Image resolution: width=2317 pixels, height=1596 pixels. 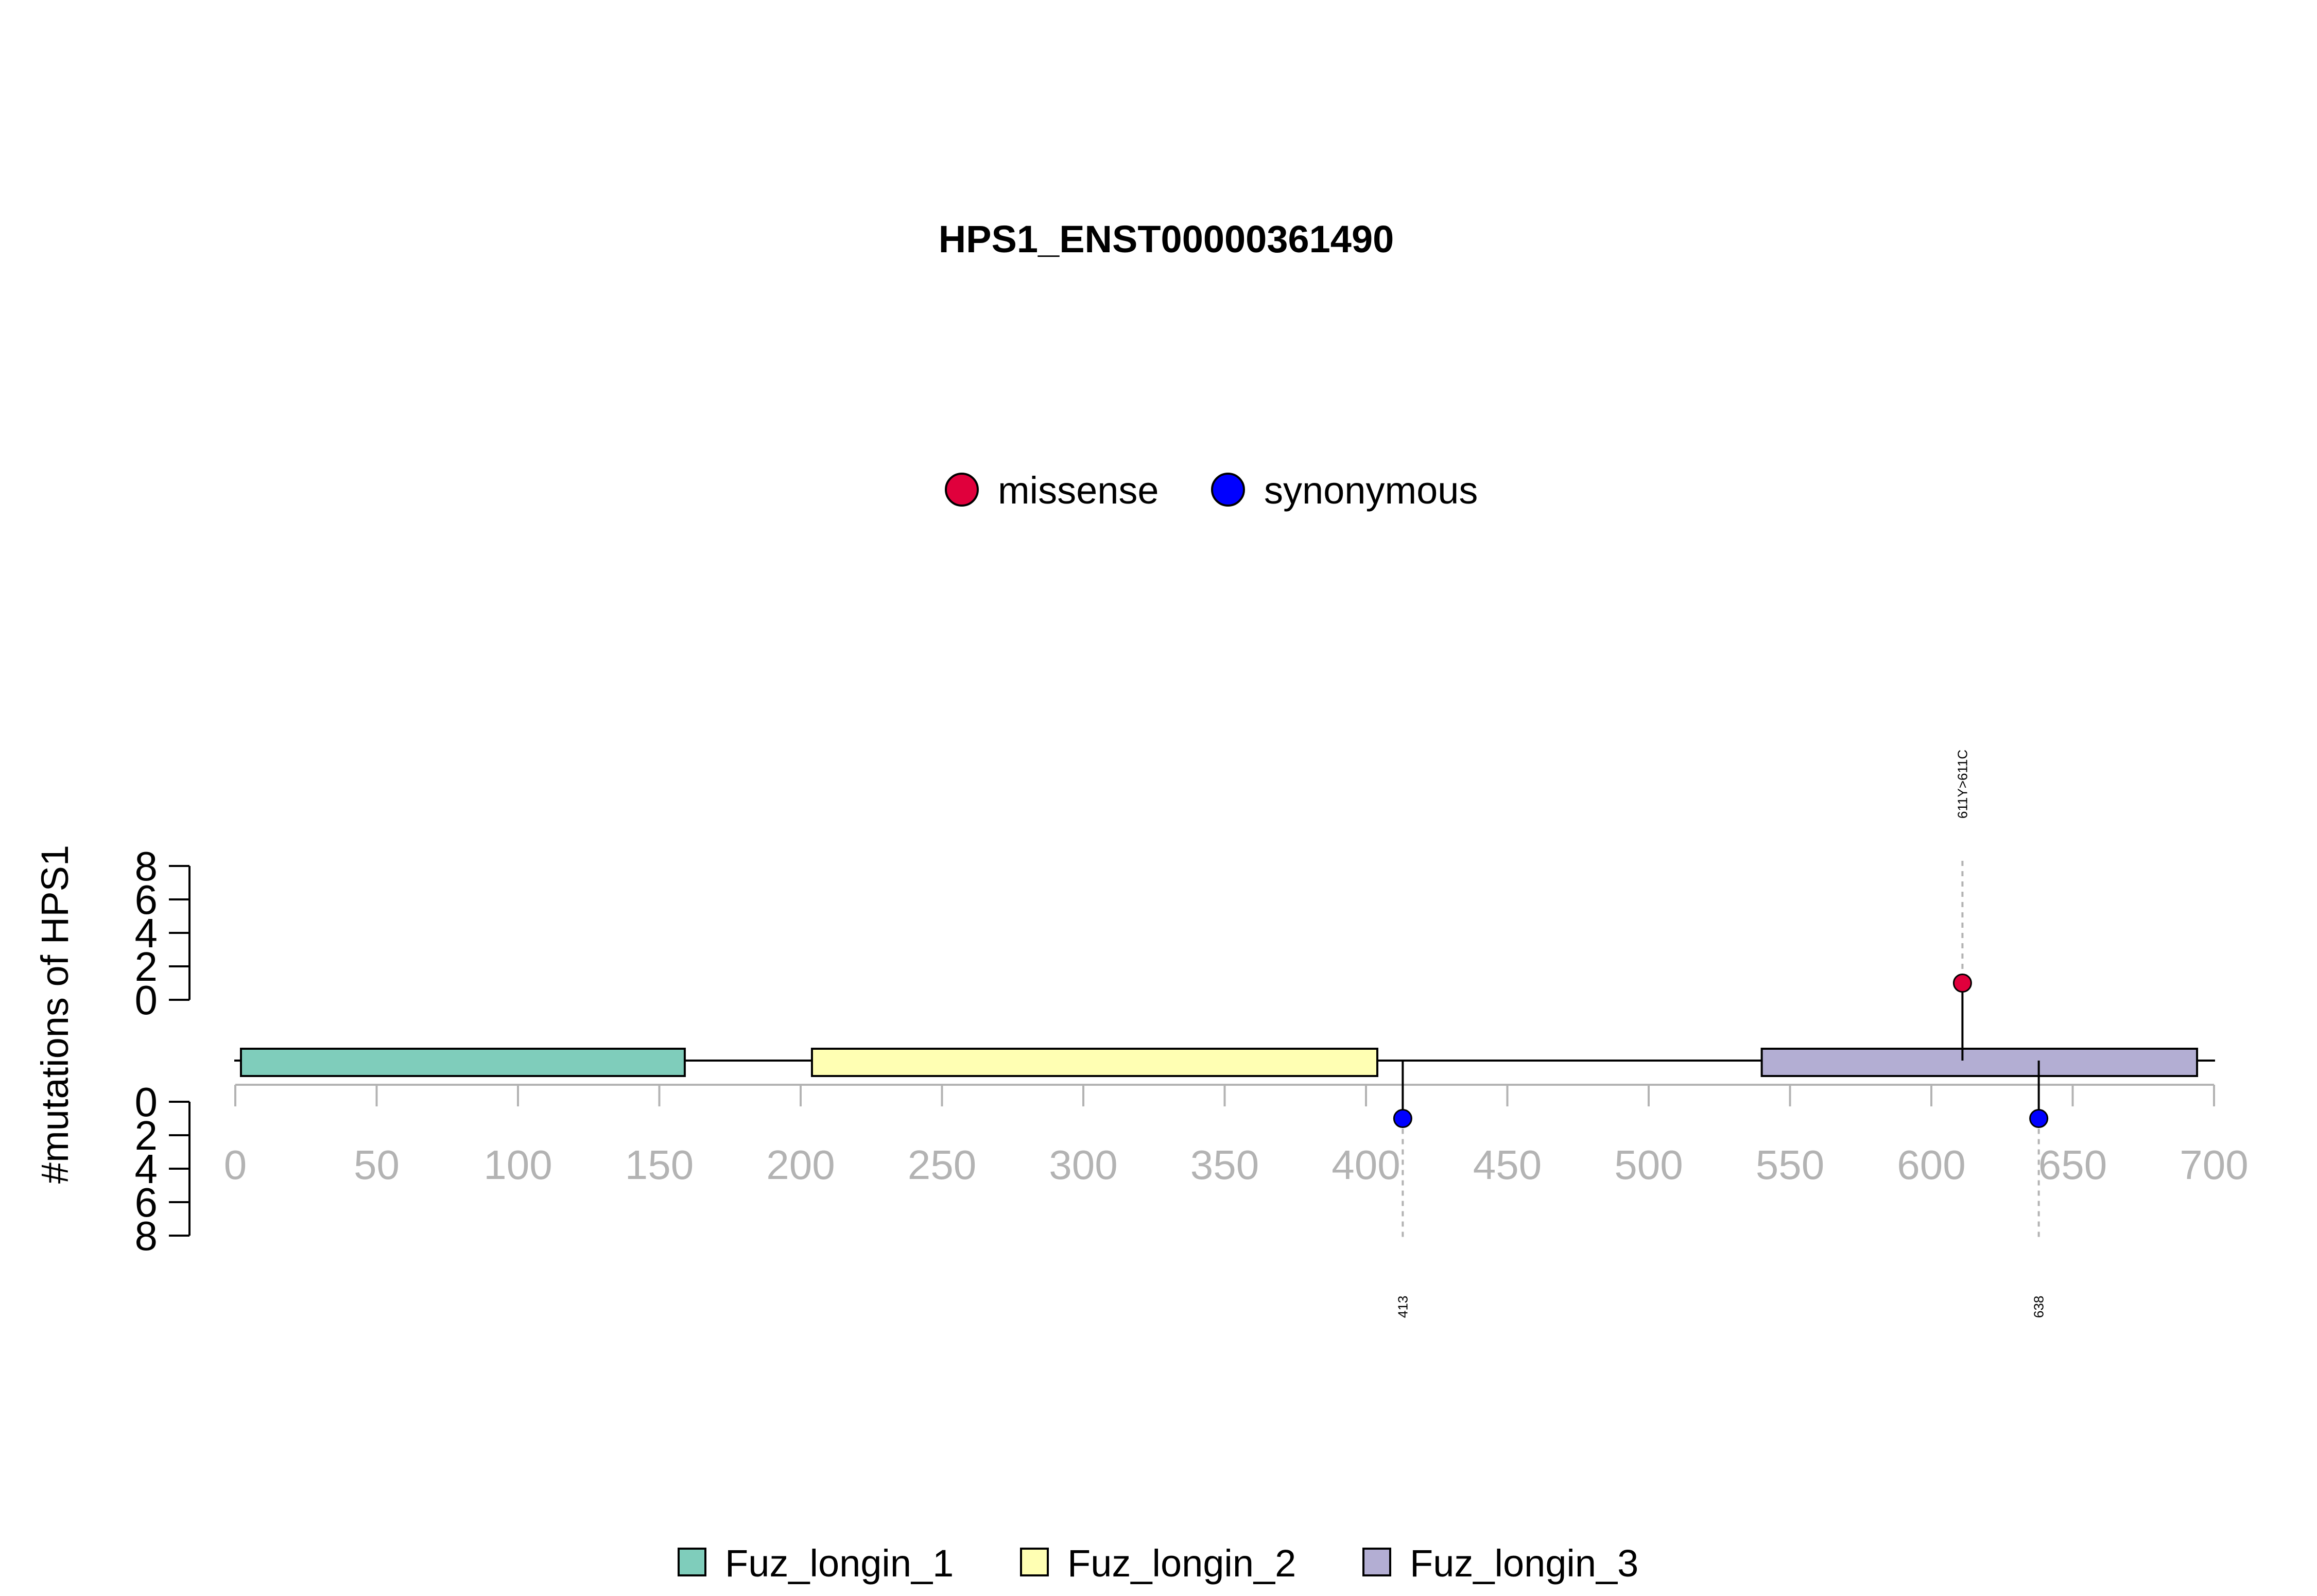 What do you see at coordinates (1034, 1562) in the screenshot?
I see `legend-domain-2-swatch` at bounding box center [1034, 1562].